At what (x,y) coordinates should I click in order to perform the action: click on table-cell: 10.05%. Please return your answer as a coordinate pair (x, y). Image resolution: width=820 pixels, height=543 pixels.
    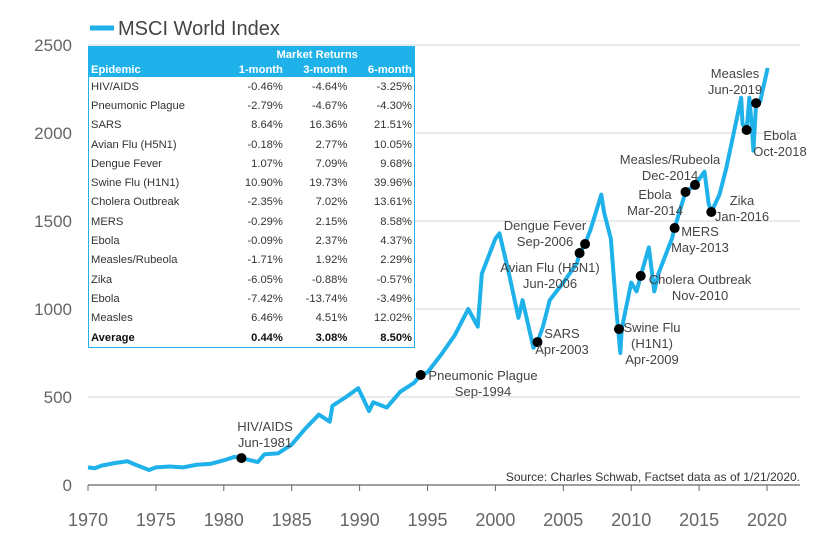
    Looking at the image, I should click on (393, 144).